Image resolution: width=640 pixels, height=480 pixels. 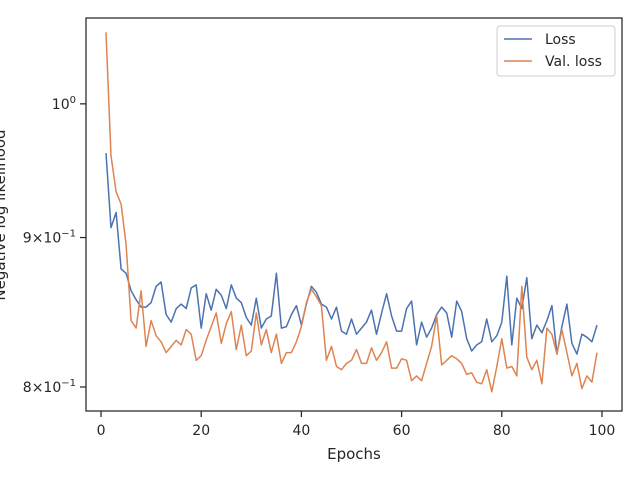 What do you see at coordinates (49, 387) in the screenshot?
I see `y-tick-label: 8×10⁻¹` at bounding box center [49, 387].